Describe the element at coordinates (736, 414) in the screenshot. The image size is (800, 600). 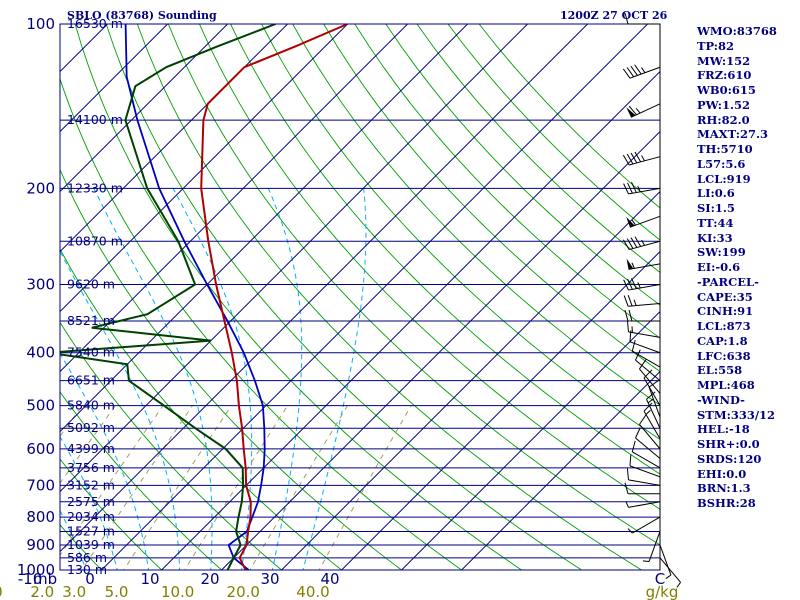
I see `index-item: STM:333/12` at that location.